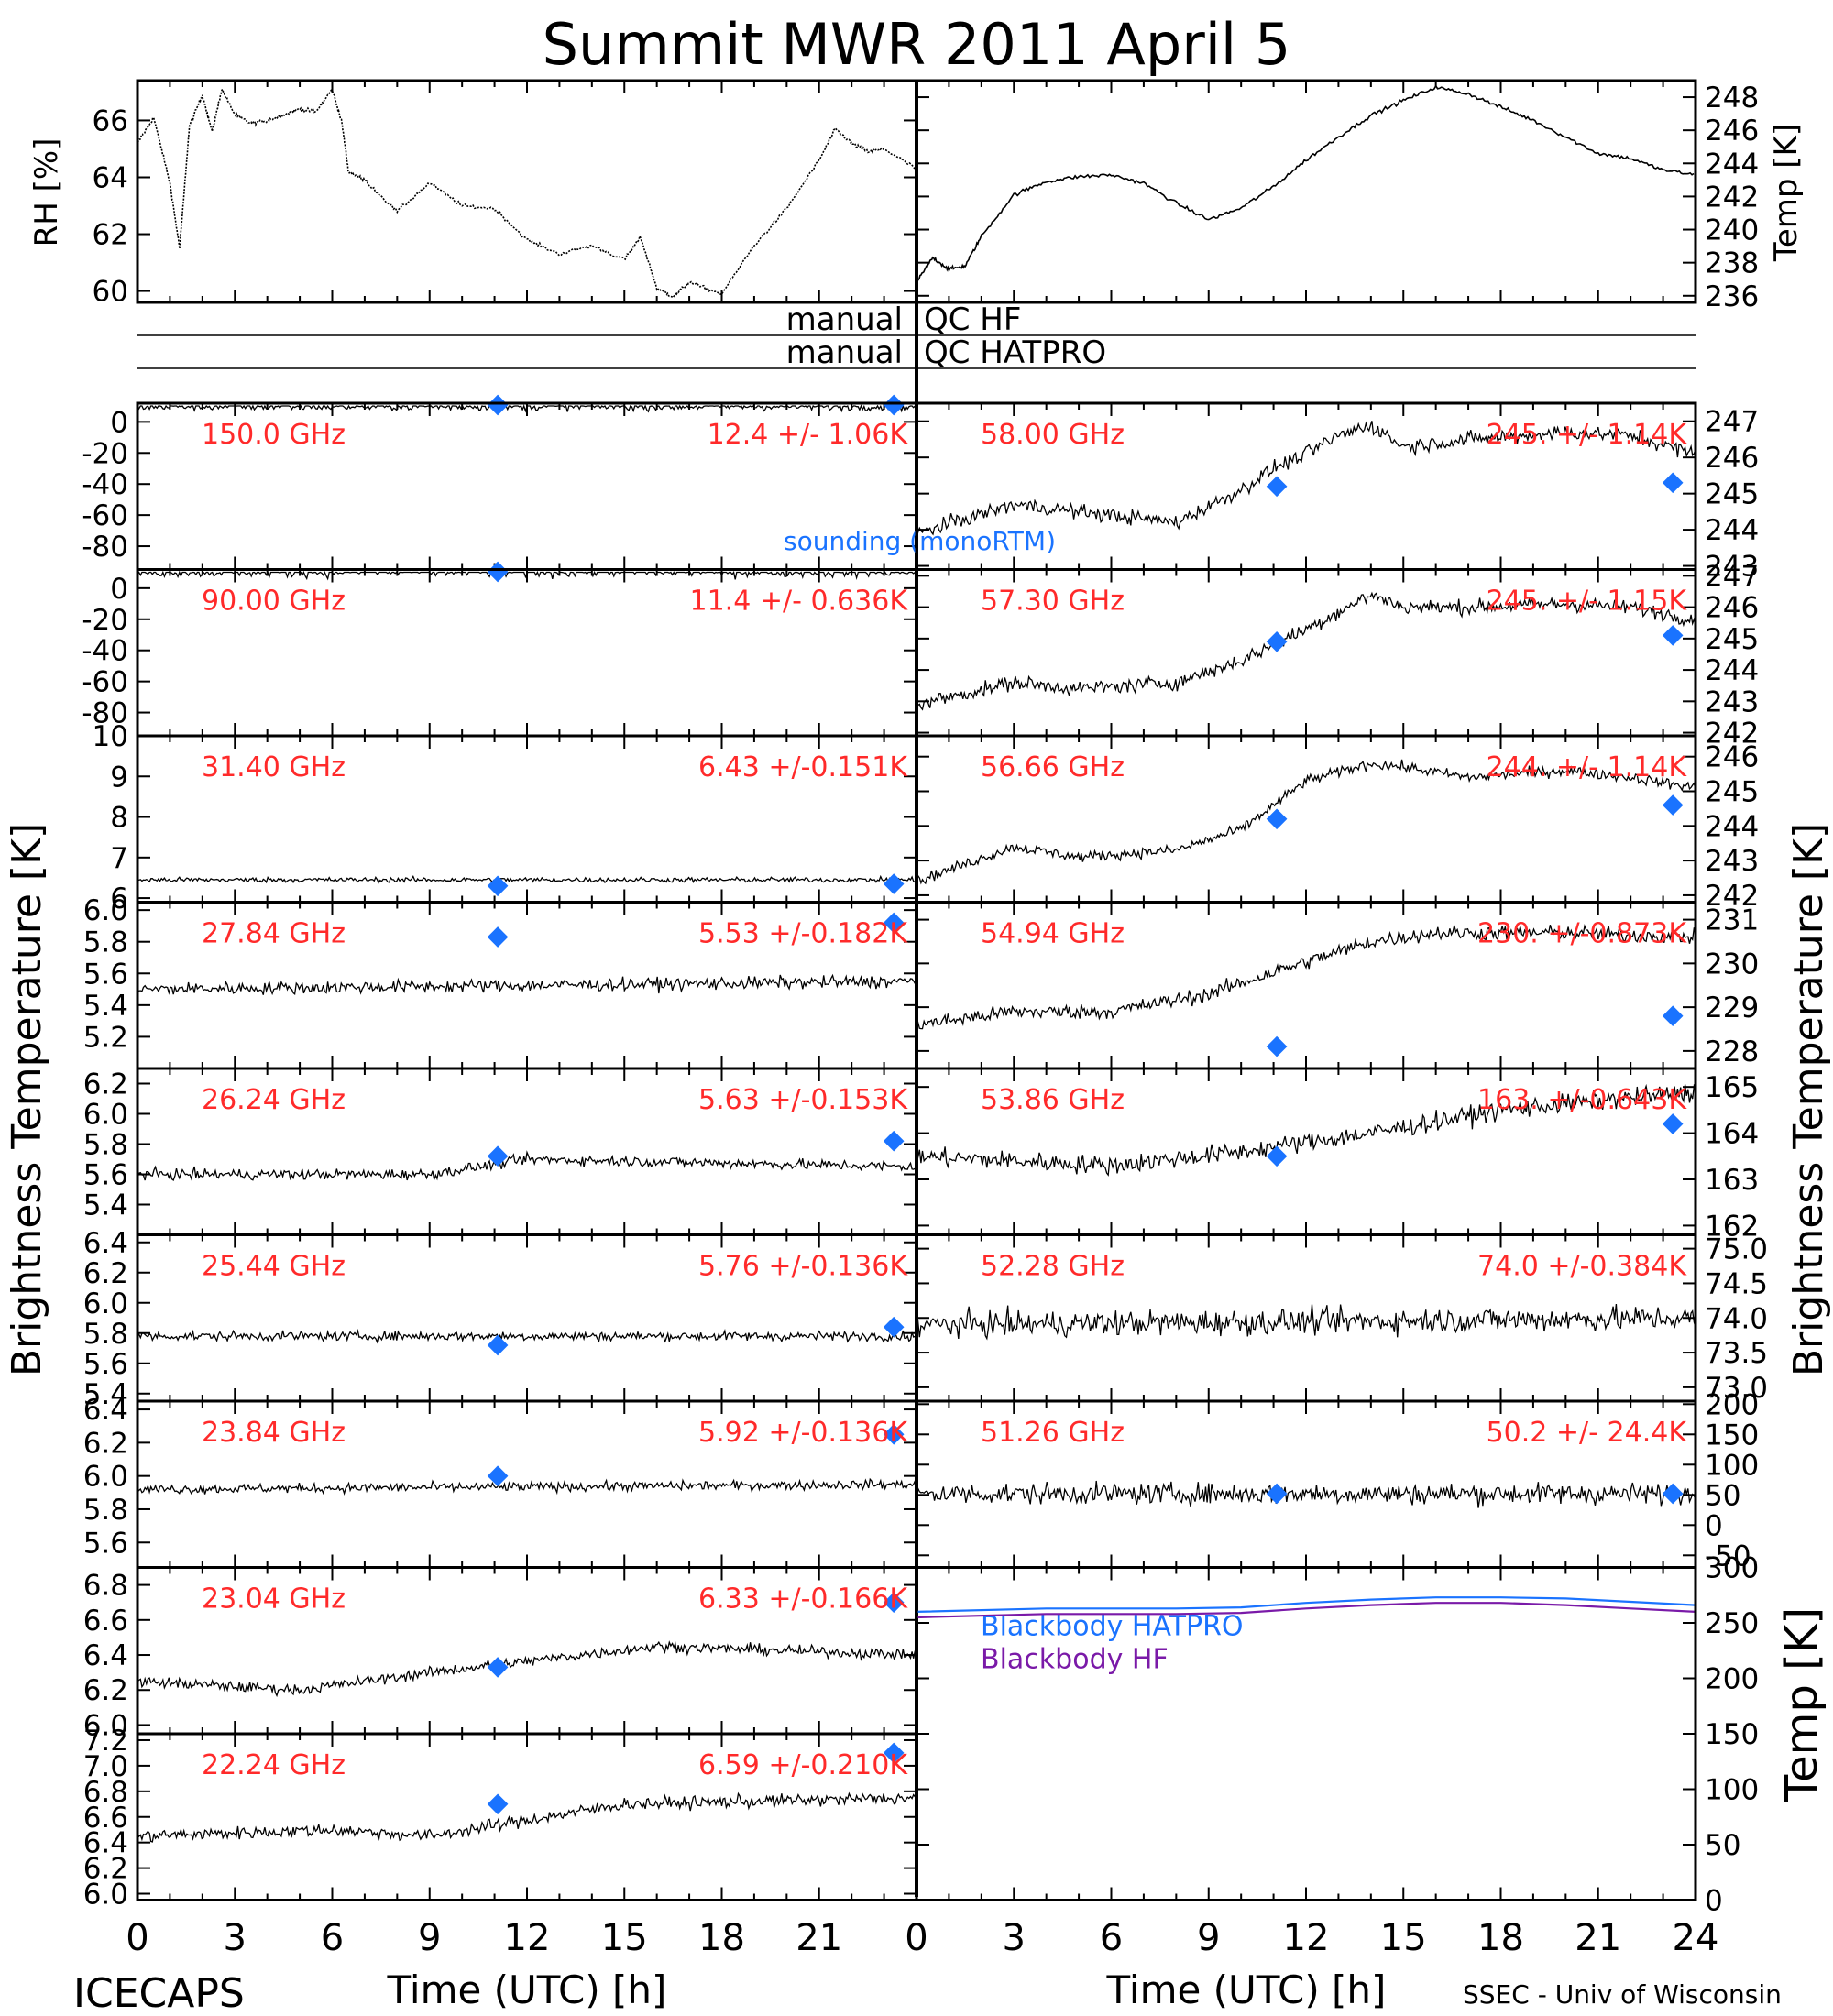 Image resolution: width=1833 pixels, height=2016 pixels. I want to click on stat-label: 245. +/- 1.15K, so click(1587, 602).